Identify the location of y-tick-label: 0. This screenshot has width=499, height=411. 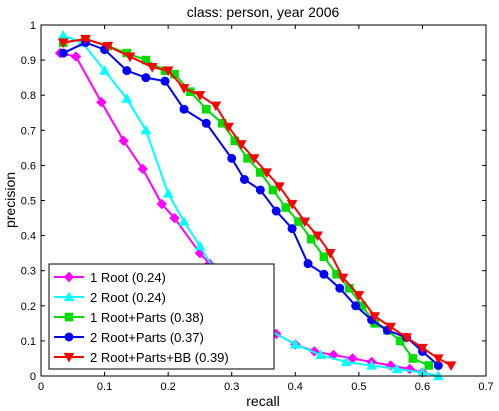
(33, 377).